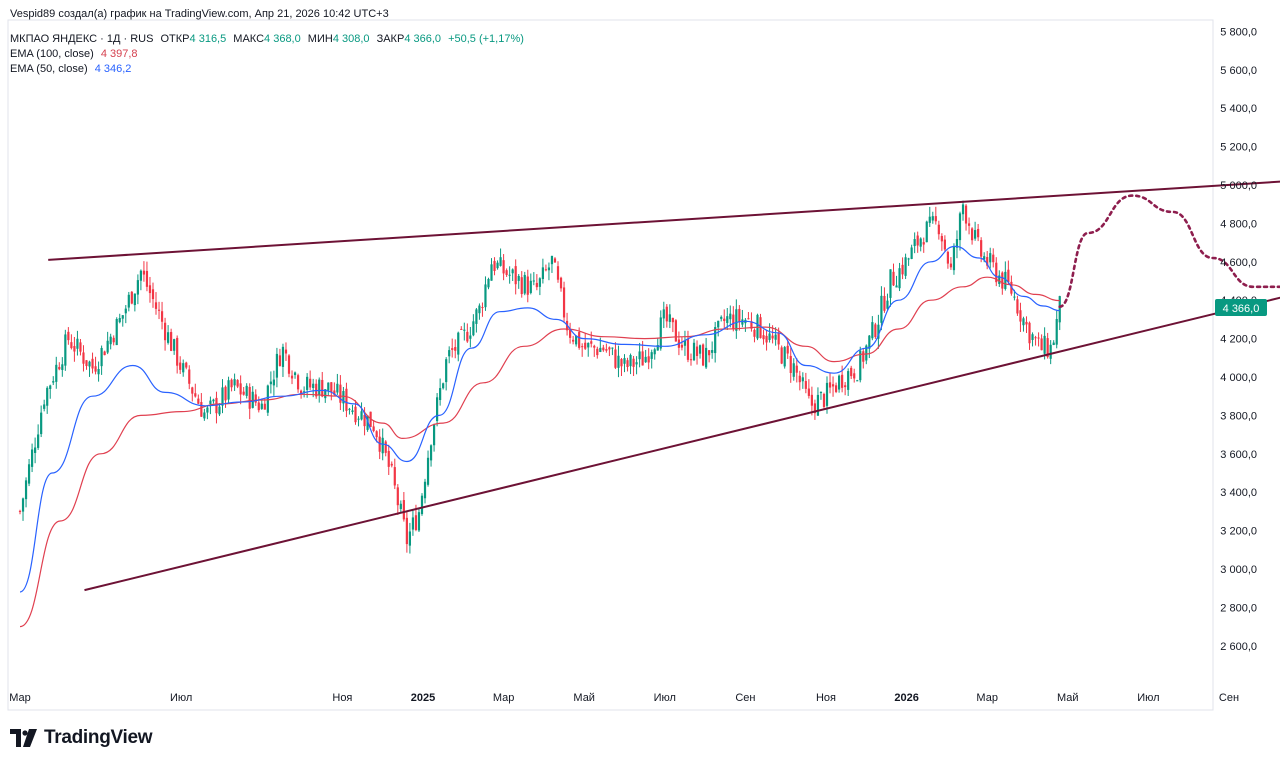 The height and width of the screenshot is (764, 1280). Describe the element at coordinates (423, 39) in the screenshot. I see `close-value: 4 366,0` at that location.